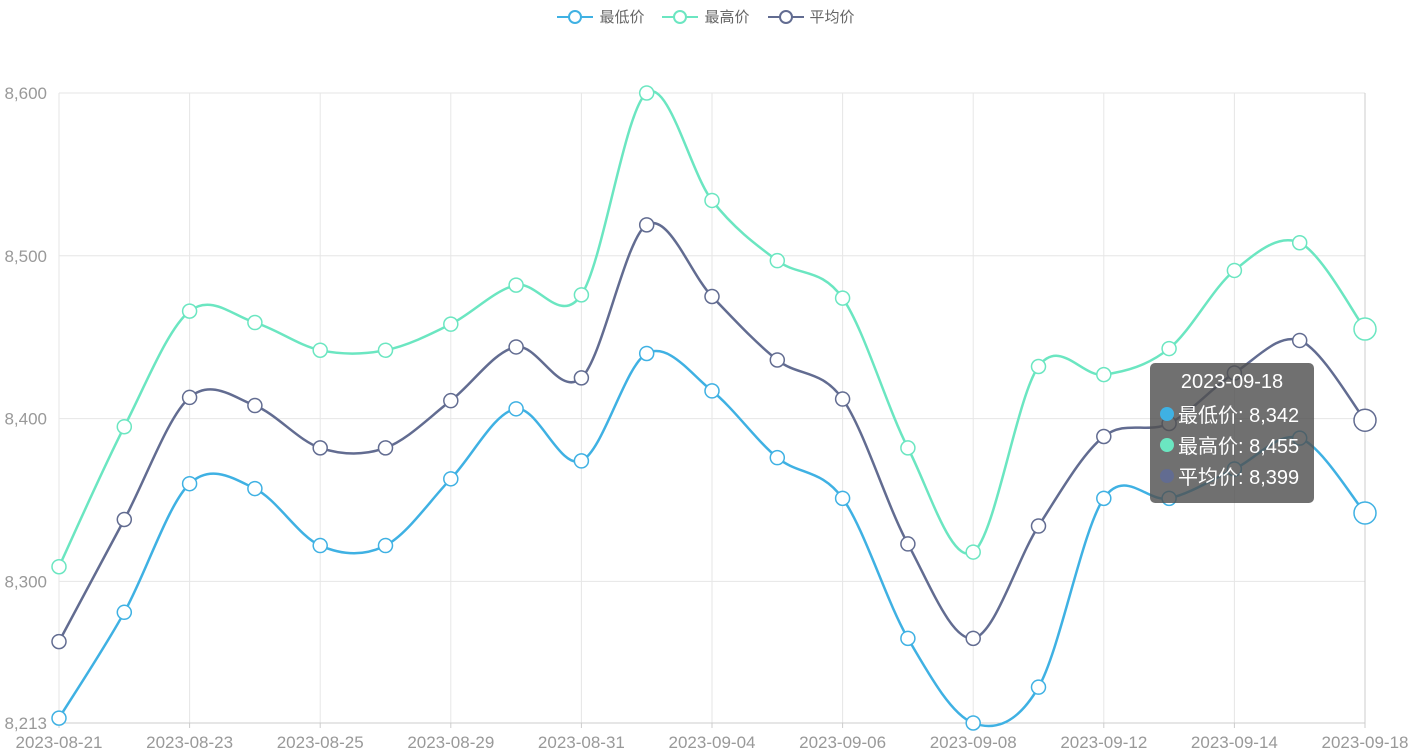  What do you see at coordinates (842, 742) in the screenshot?
I see `x-tick-label: 2023-09-06` at bounding box center [842, 742].